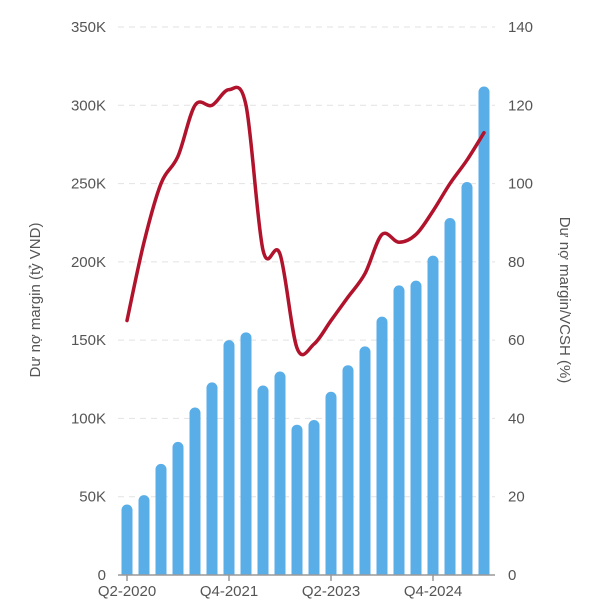 The image size is (600, 605). What do you see at coordinates (88, 184) in the screenshot?
I see `y-left-tick-label: 250K` at bounding box center [88, 184].